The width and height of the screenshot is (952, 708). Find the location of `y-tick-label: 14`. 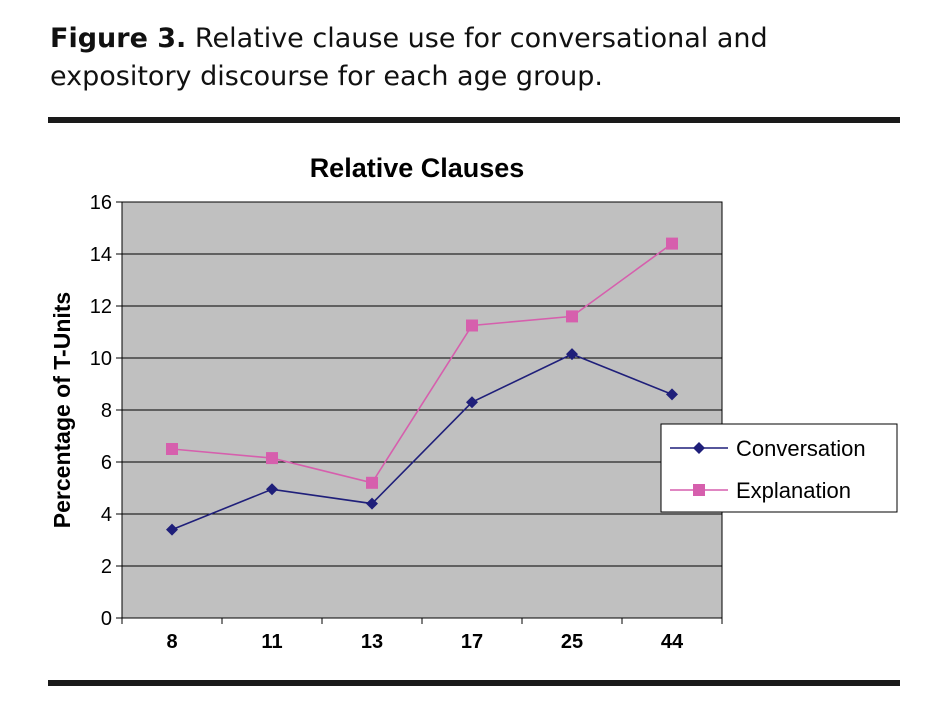

y-tick-label: 14 is located at coordinates (101, 255).